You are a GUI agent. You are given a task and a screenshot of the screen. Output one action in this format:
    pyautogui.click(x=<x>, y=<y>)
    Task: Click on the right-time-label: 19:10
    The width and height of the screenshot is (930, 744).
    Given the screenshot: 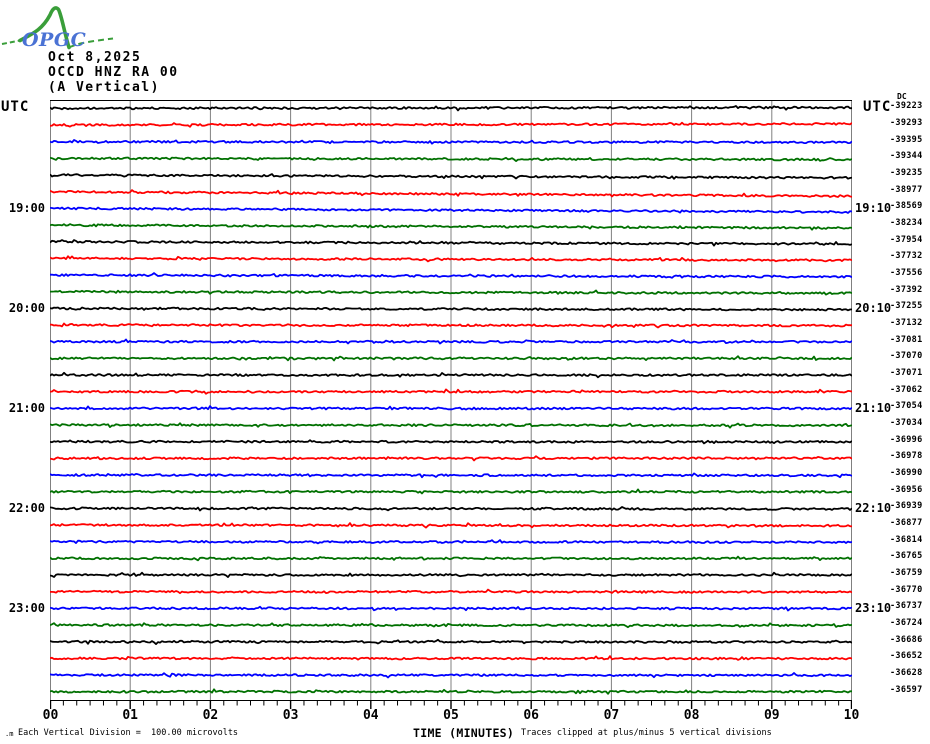 What is the action you would take?
    pyautogui.click(x=873, y=208)
    